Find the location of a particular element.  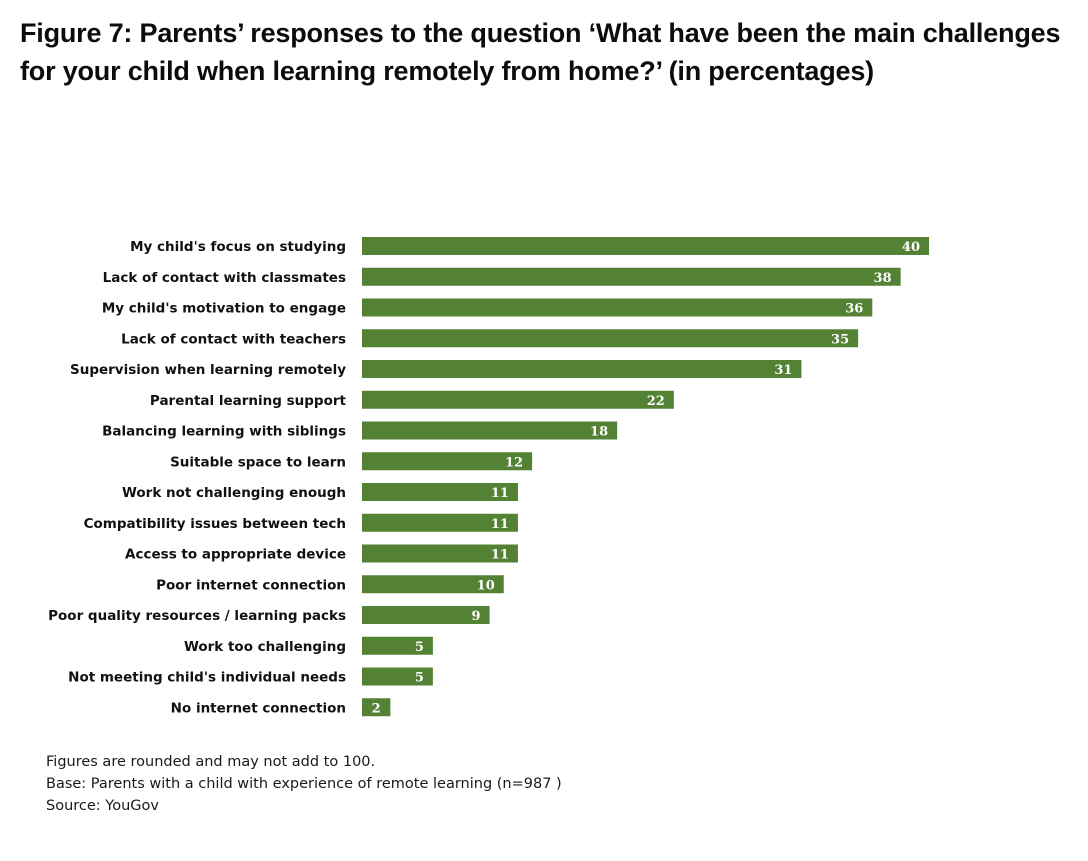

value-label: 2 is located at coordinates (376, 708).